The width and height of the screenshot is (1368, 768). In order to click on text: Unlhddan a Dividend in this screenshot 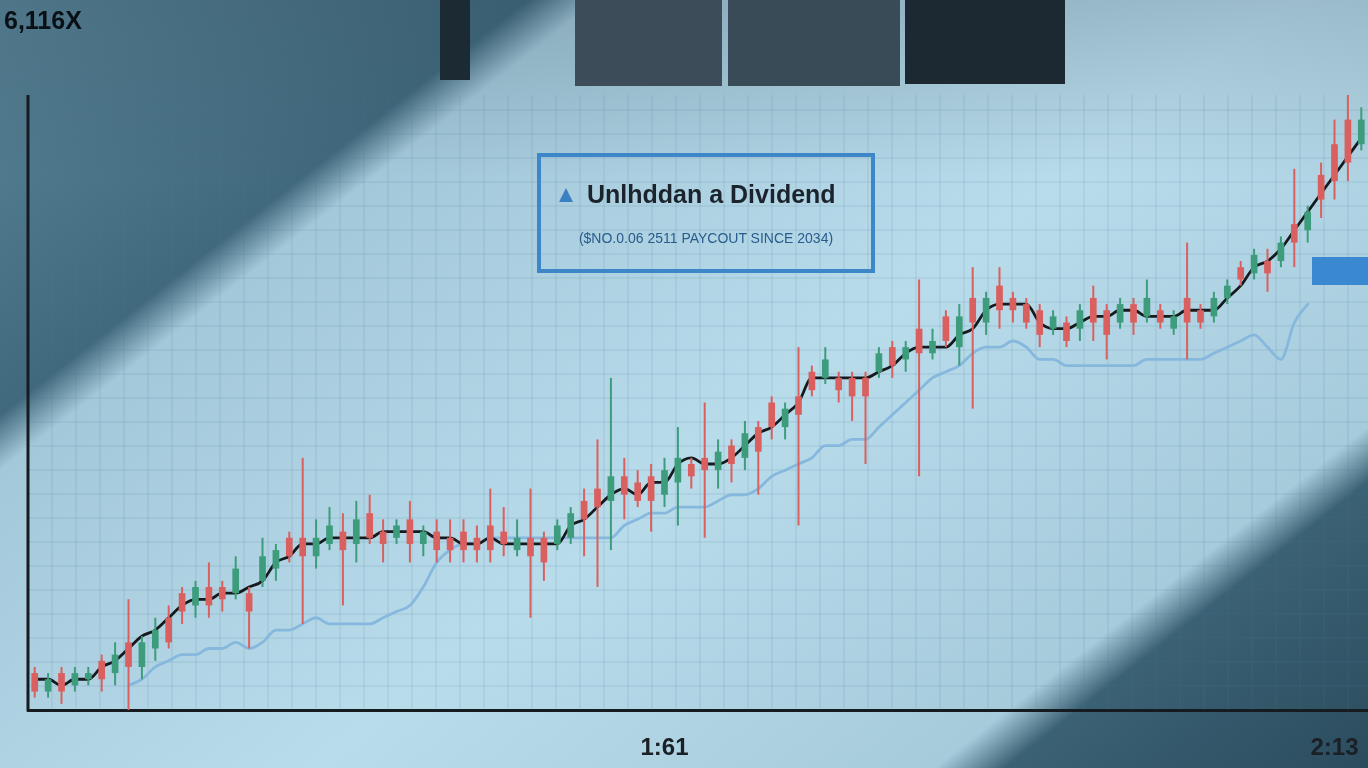, I will do `click(711, 194)`.